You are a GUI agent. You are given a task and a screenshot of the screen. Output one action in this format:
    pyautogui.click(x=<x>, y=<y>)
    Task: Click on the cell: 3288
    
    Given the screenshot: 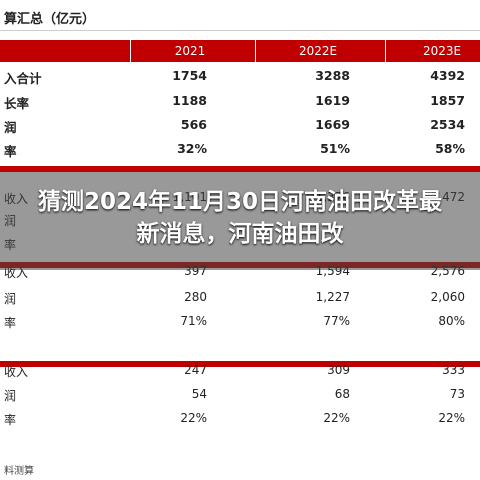 What is the action you would take?
    pyautogui.click(x=332, y=75)
    